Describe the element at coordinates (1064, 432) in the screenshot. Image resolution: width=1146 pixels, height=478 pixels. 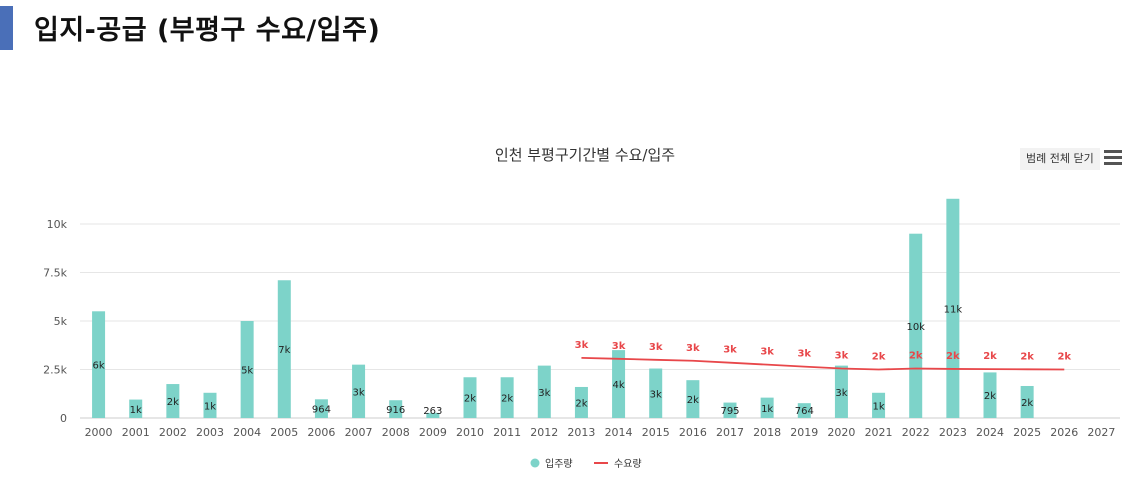
I see `x-tick-label: 2026` at that location.